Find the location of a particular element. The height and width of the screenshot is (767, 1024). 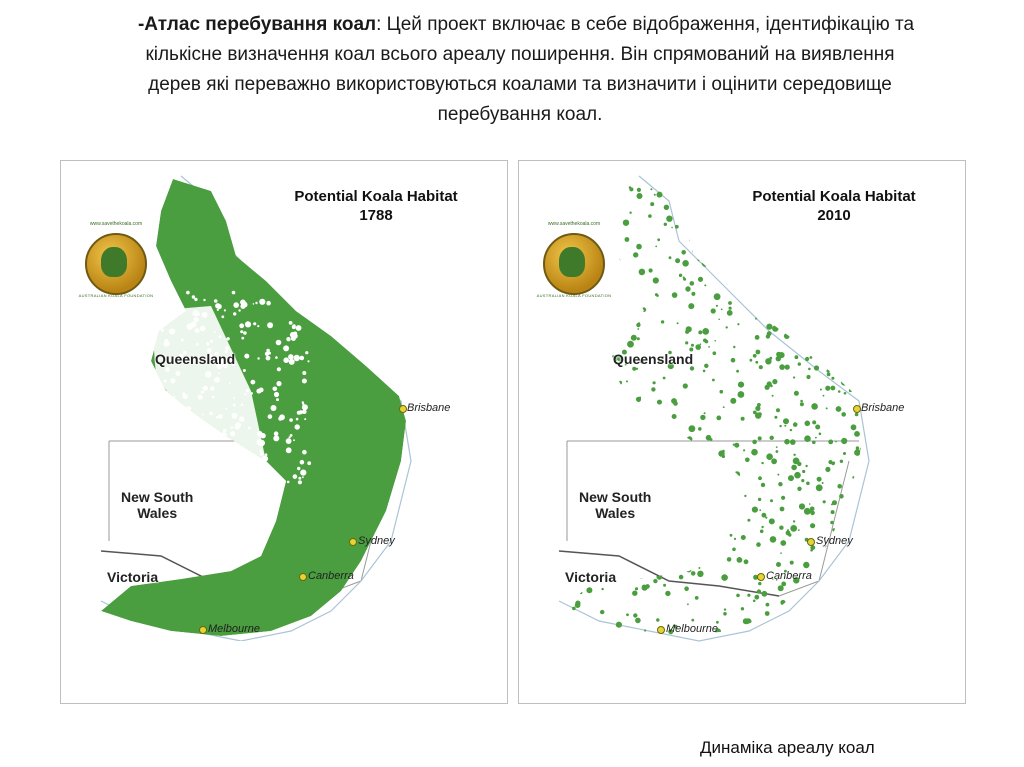

intro-bold: -Атлас перебування коал is located at coordinates (257, 24).